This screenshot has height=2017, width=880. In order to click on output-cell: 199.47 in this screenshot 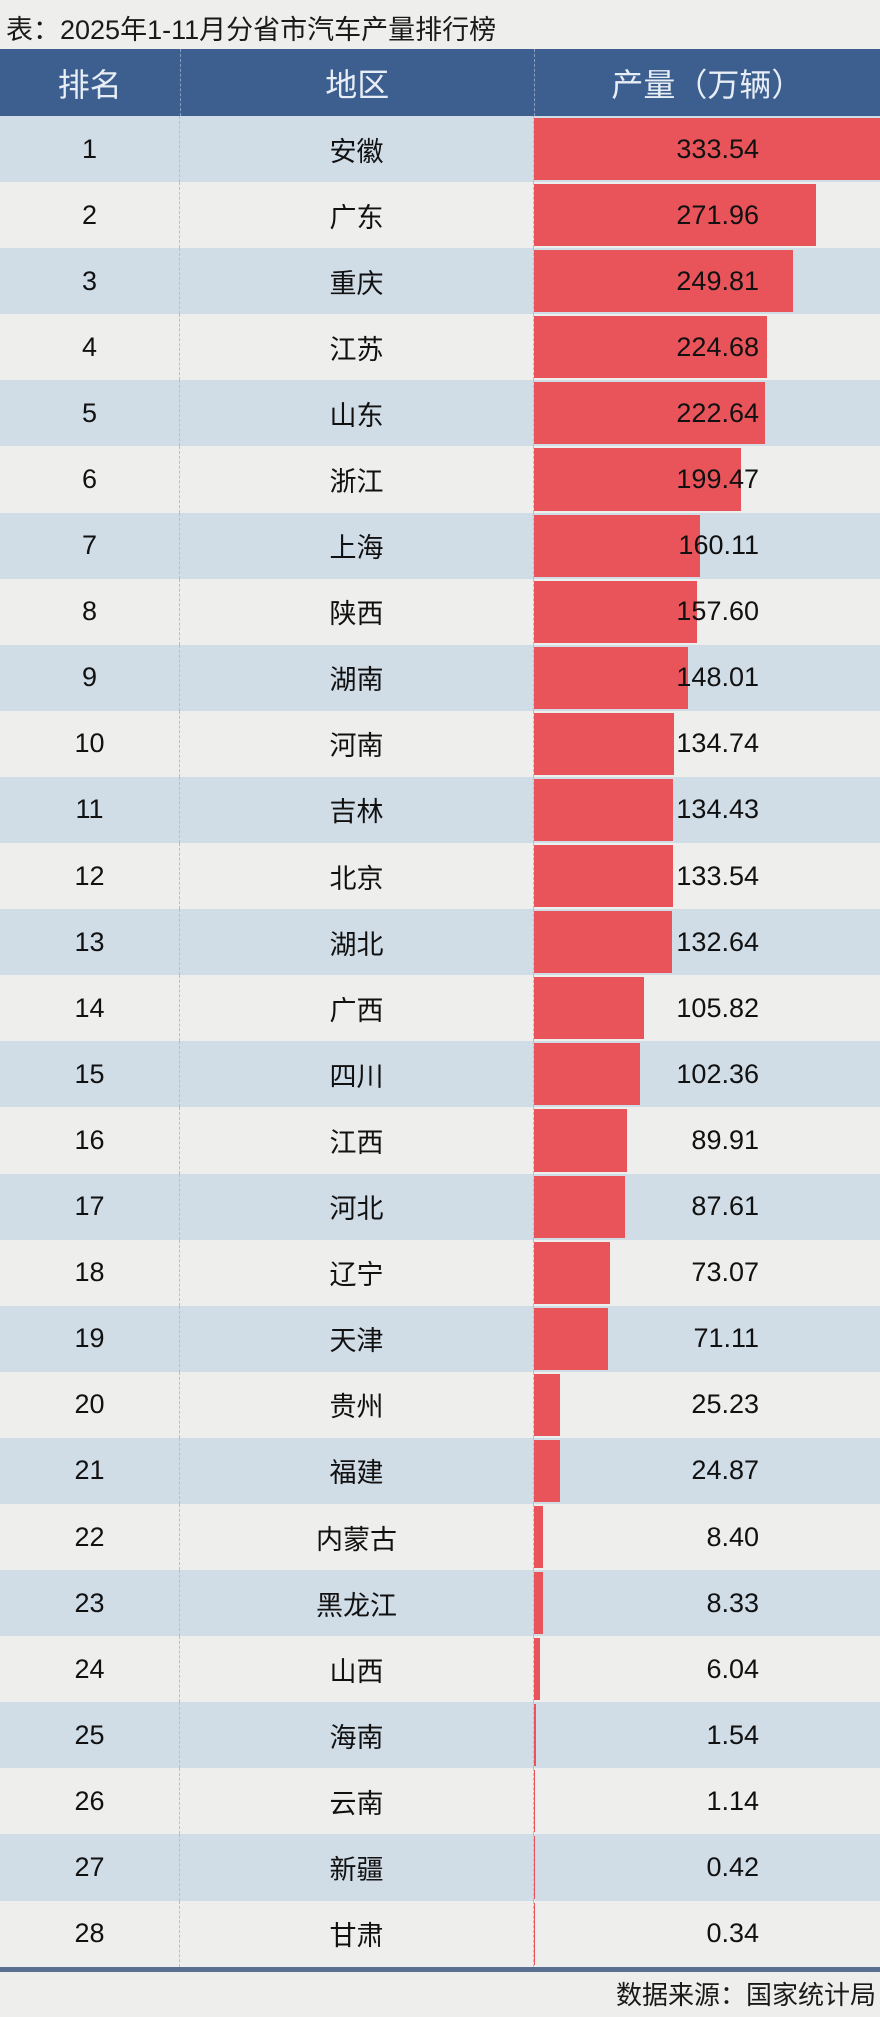, I will do `click(707, 479)`.